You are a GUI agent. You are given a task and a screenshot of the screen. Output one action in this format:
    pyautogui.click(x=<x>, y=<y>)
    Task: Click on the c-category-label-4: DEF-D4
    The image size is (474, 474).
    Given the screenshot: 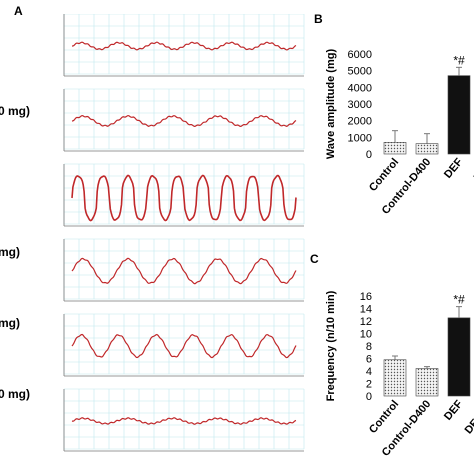 What is the action you would take?
    pyautogui.click(x=468, y=417)
    